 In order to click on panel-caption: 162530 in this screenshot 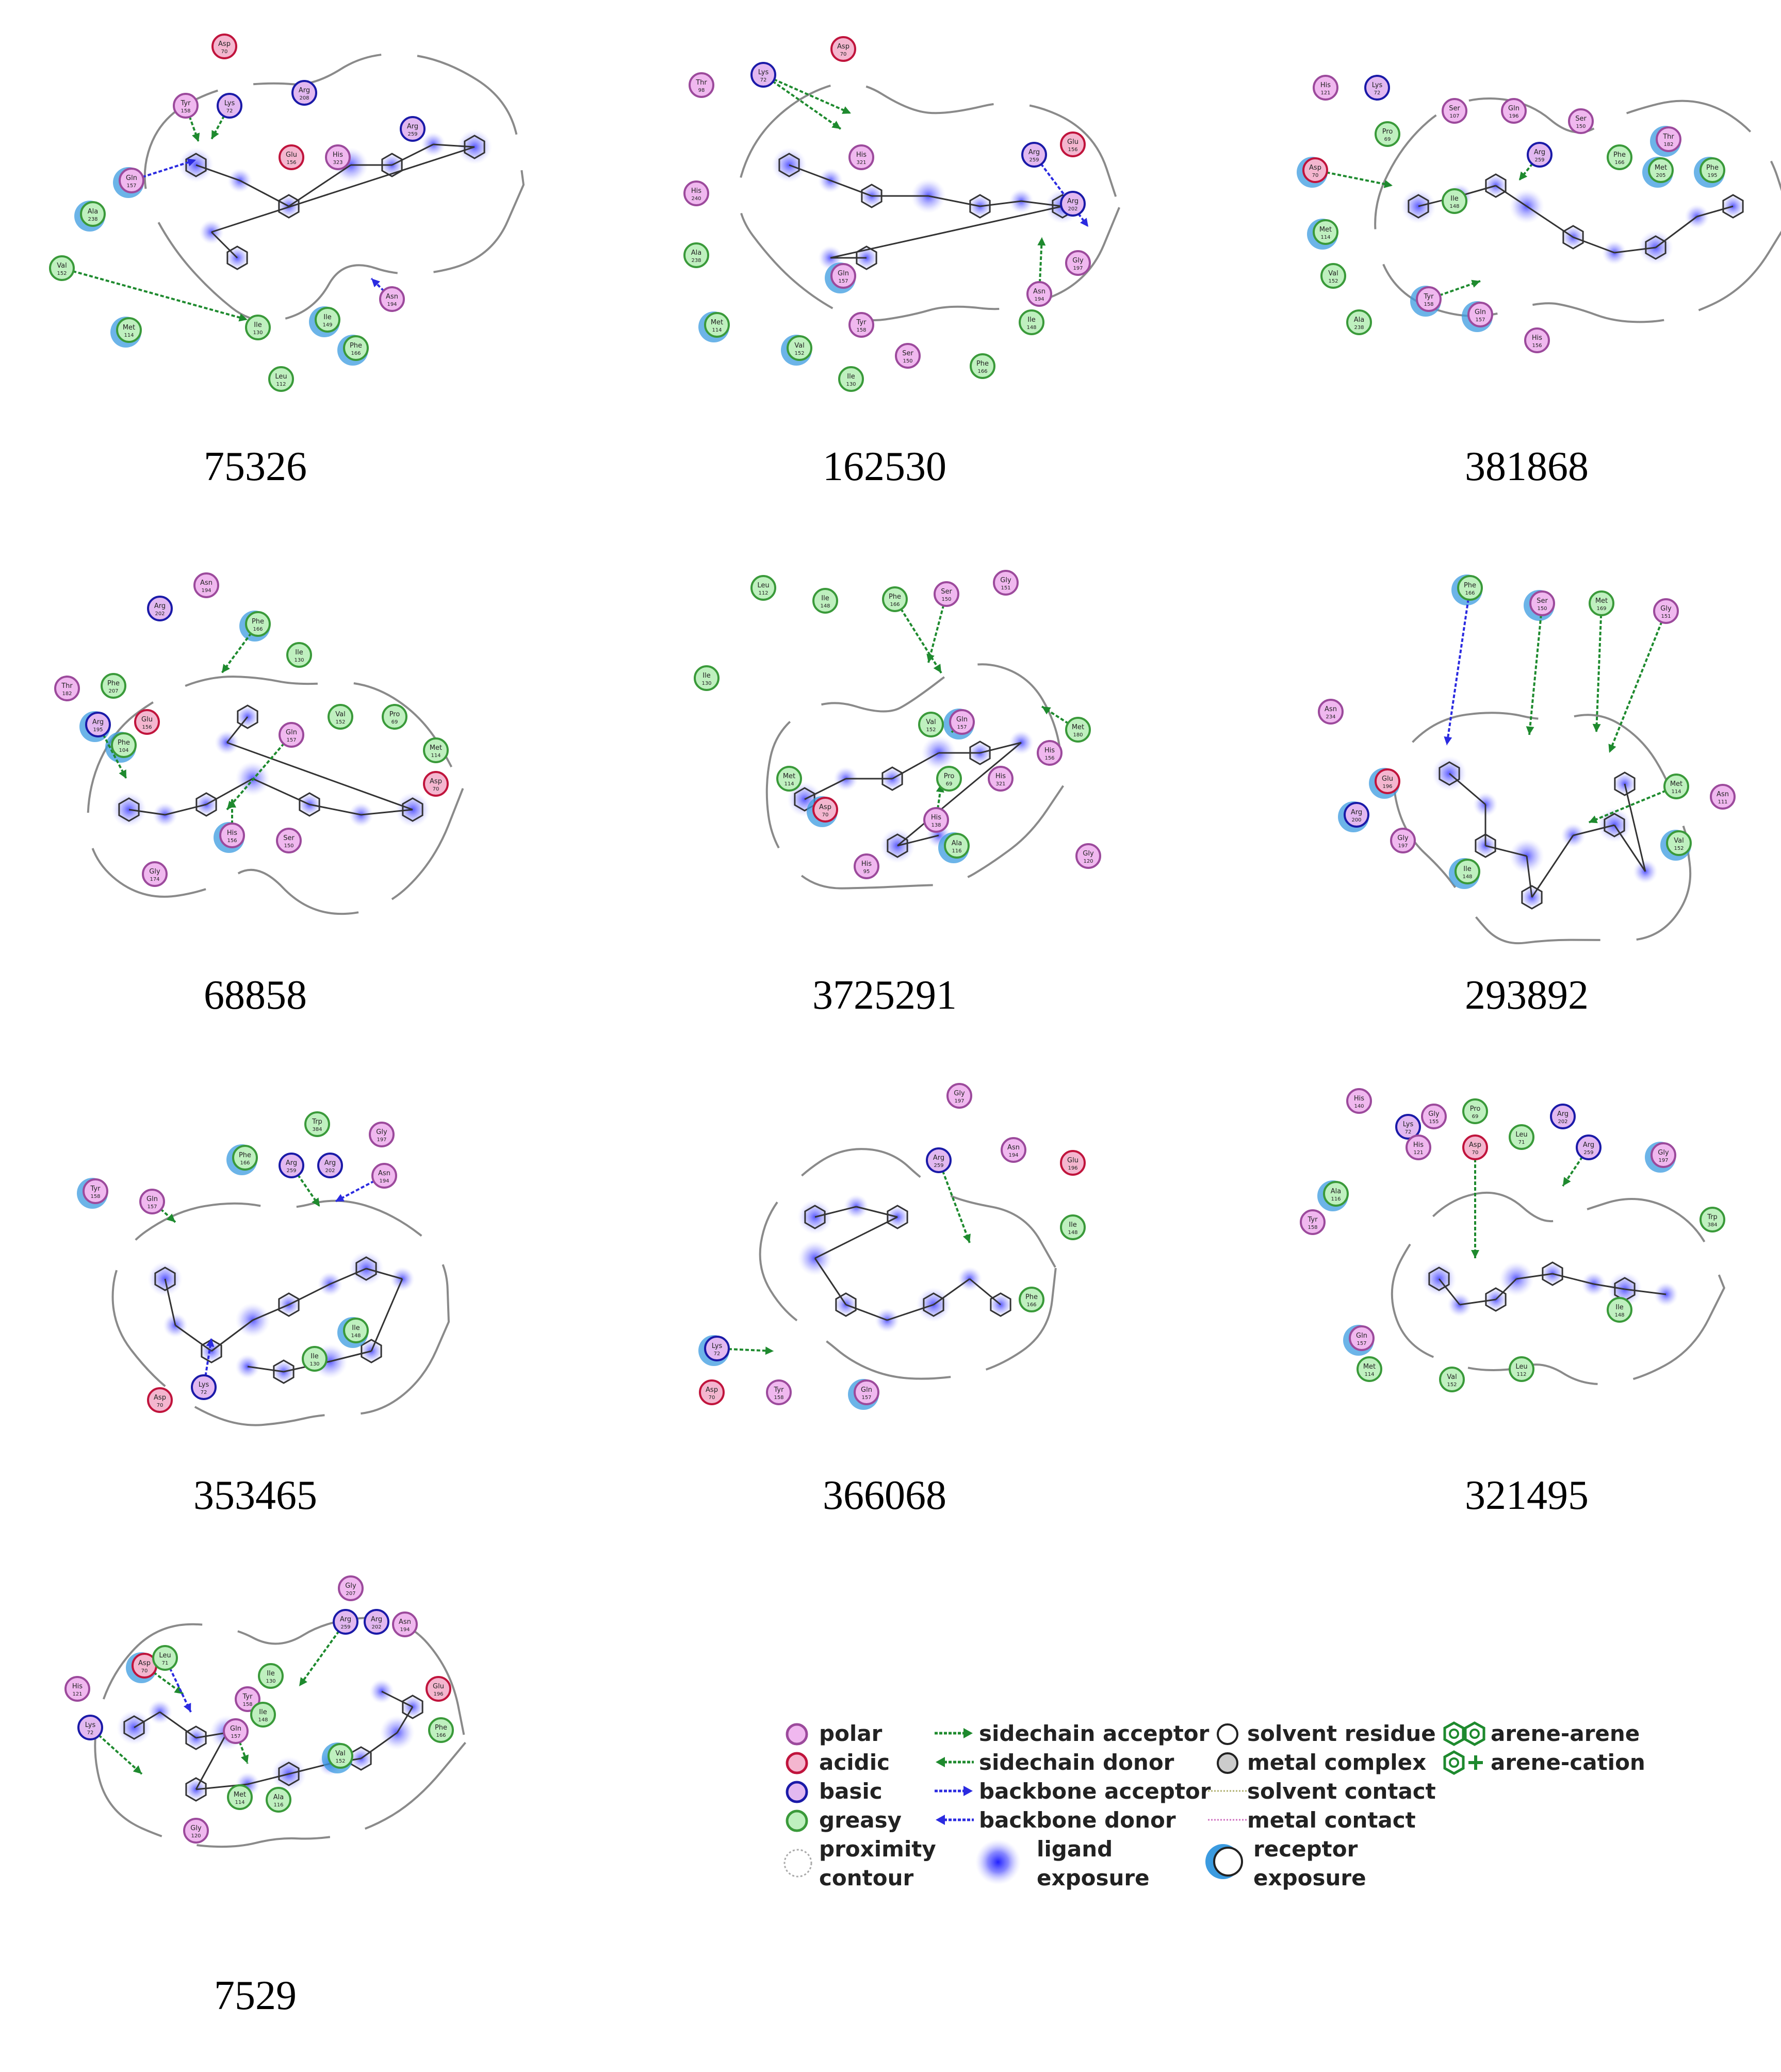, I will do `click(885, 466)`.